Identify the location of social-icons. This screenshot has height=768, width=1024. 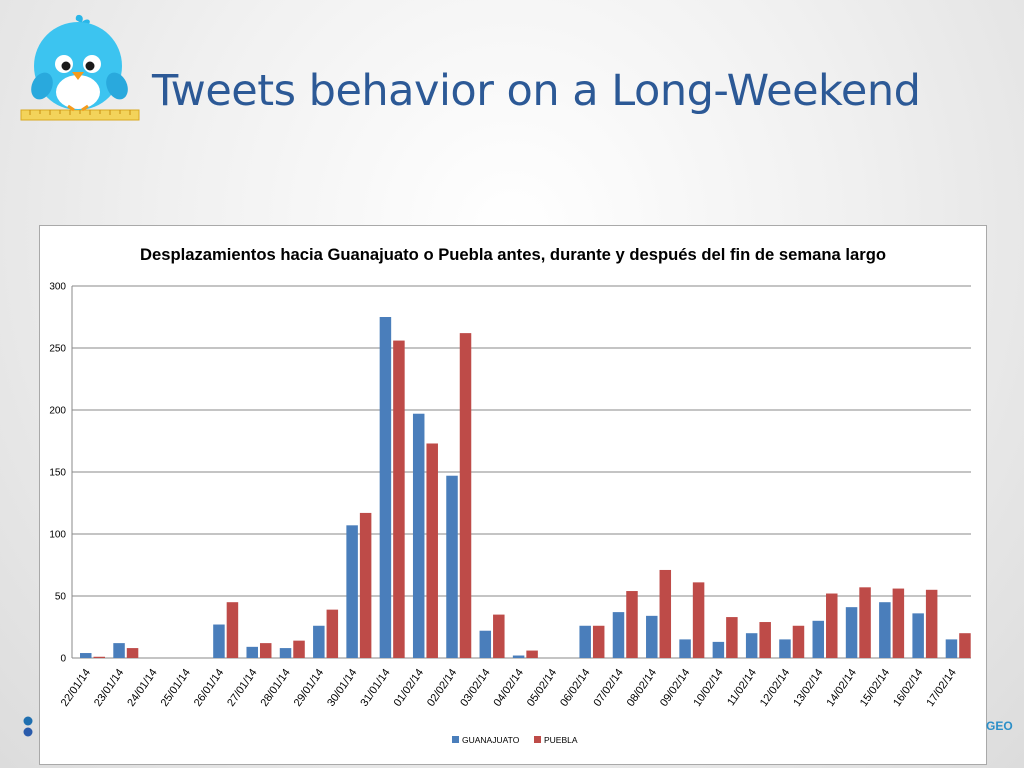
(29, 727).